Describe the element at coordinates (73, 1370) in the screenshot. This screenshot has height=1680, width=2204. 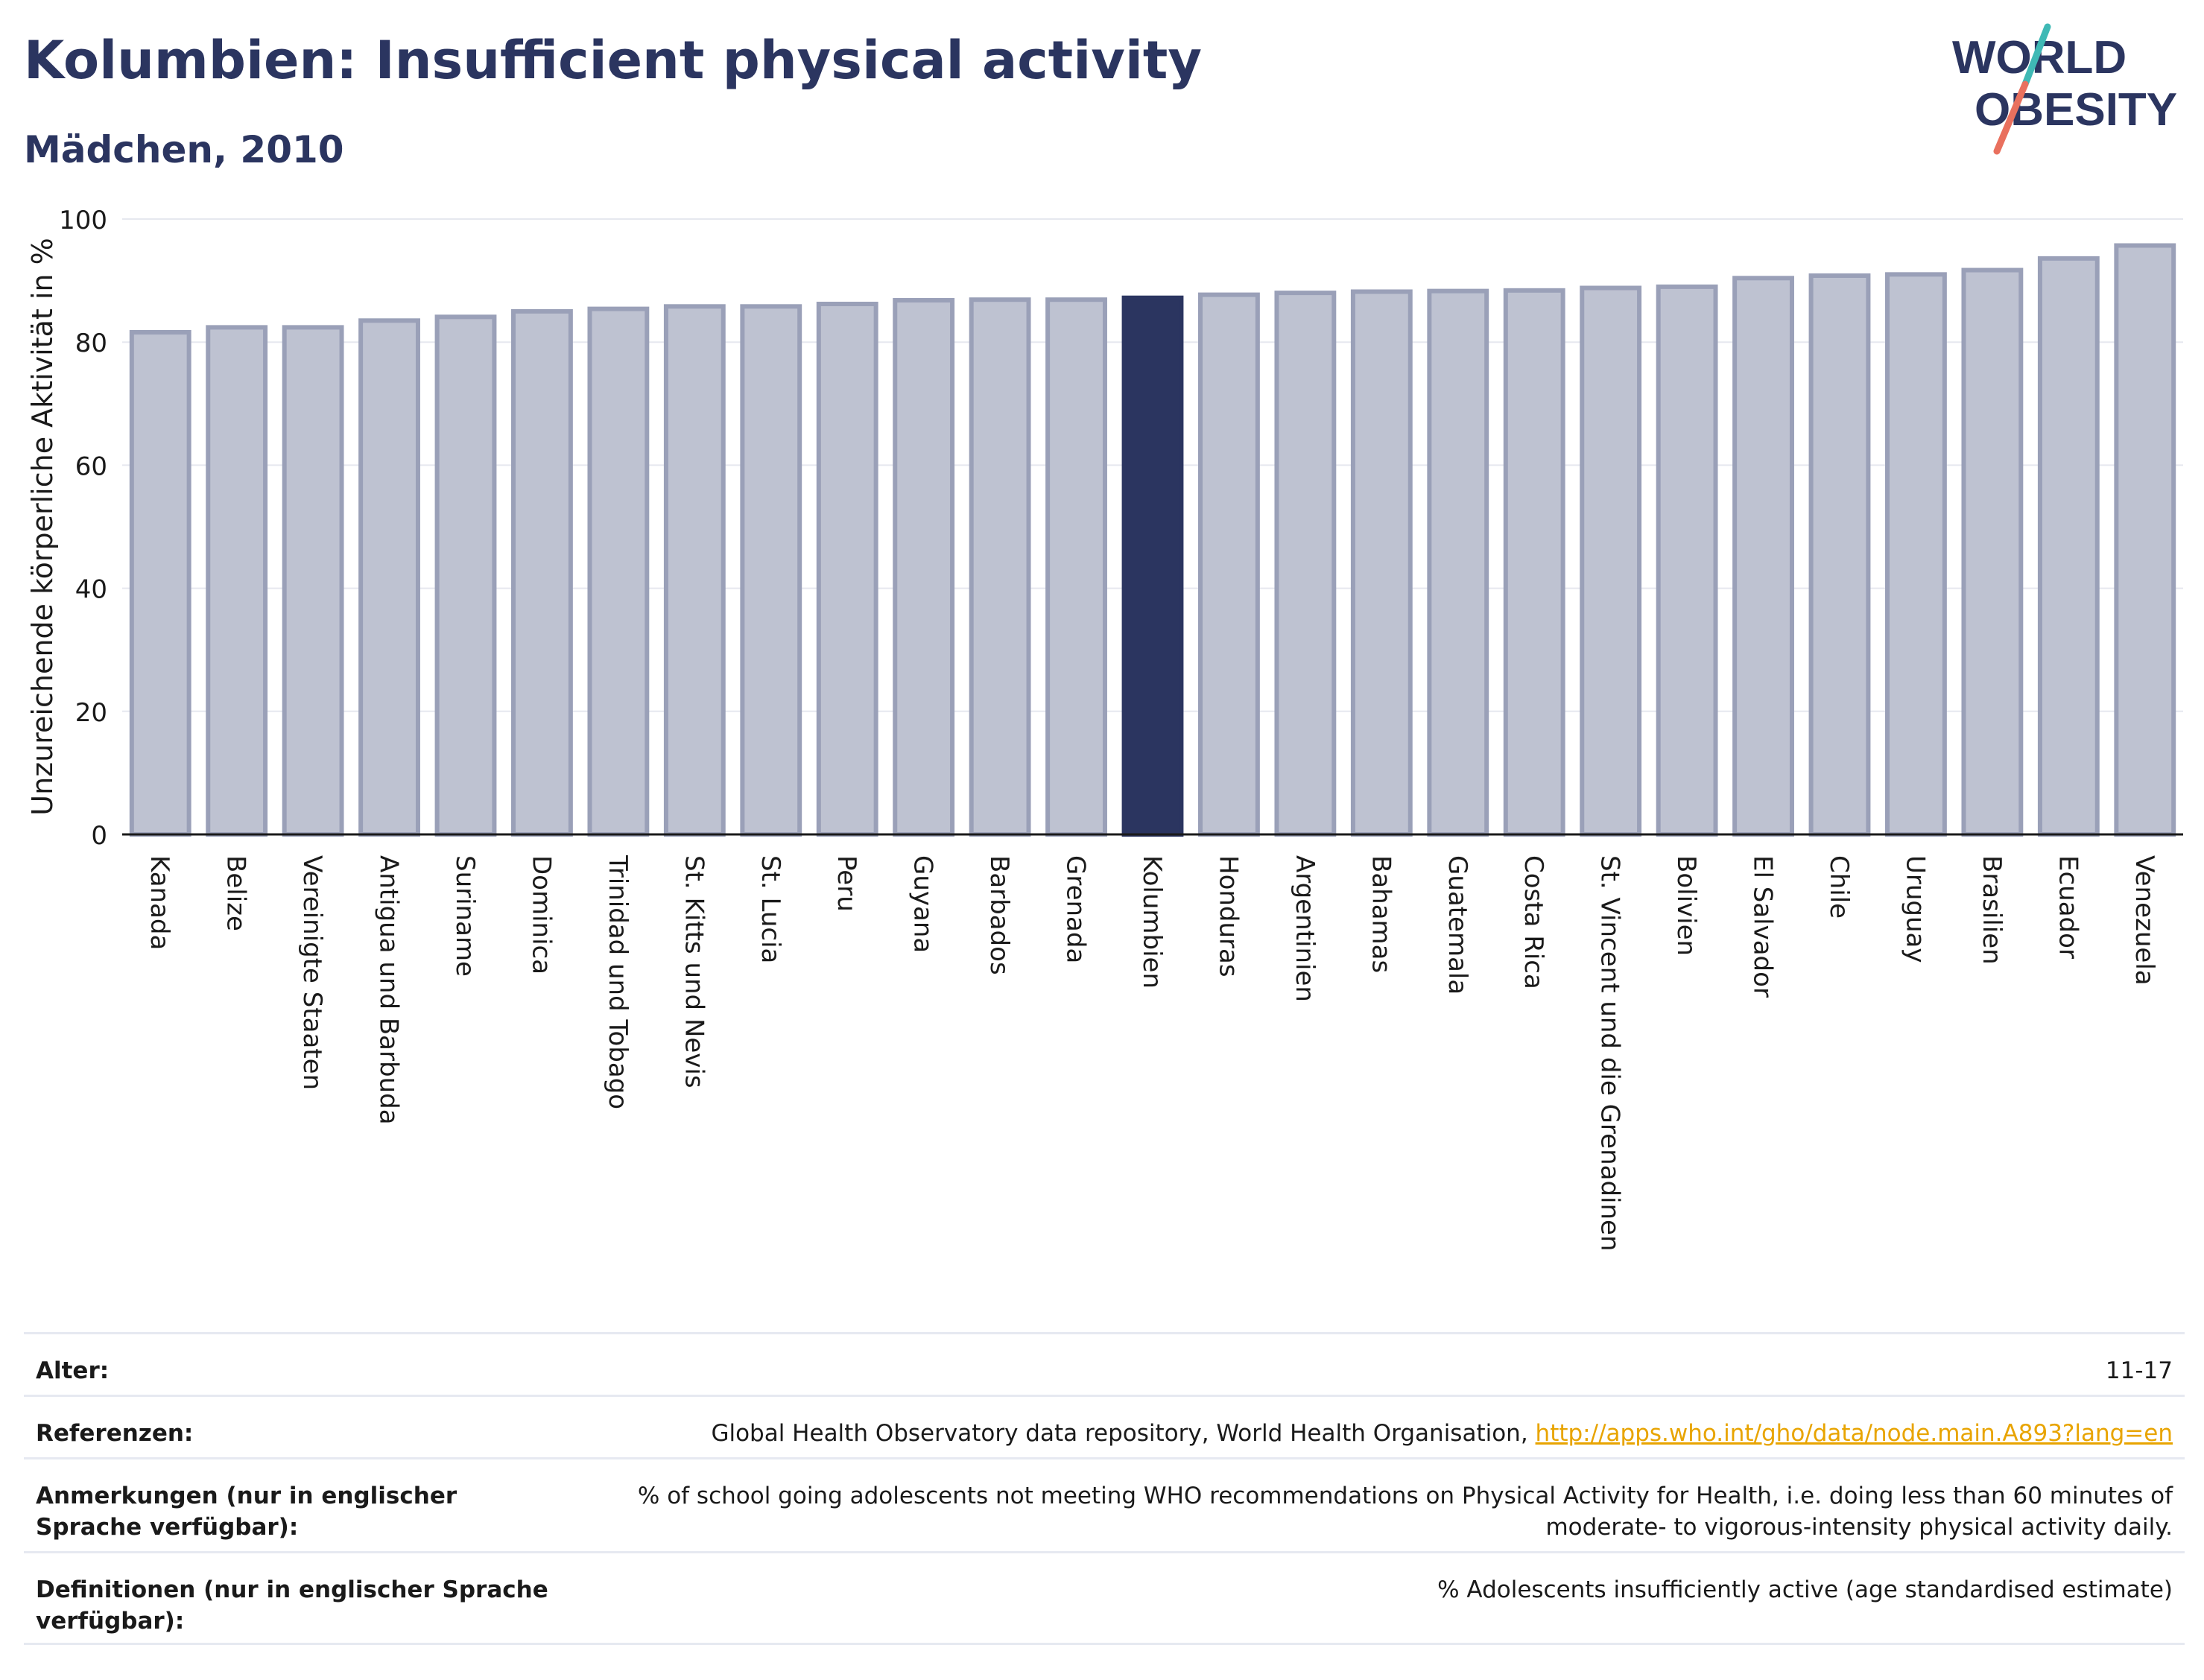
I see `meta-age-label: Alter:` at that location.